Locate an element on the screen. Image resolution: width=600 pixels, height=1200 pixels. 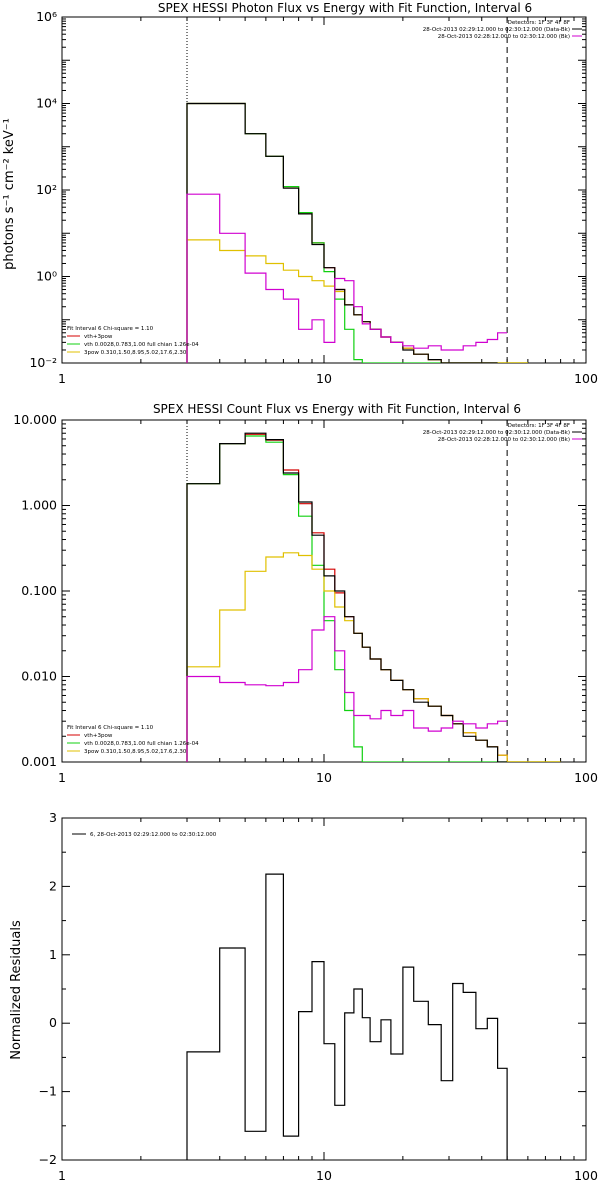
y-tick-label: 0.010 is located at coordinates (39, 676).